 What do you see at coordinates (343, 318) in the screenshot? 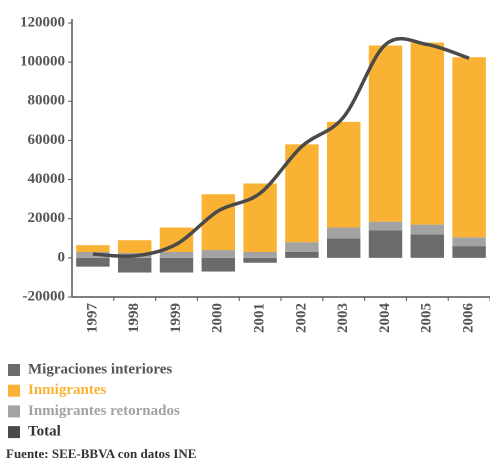
I see `x-tick-label: 2003` at bounding box center [343, 318].